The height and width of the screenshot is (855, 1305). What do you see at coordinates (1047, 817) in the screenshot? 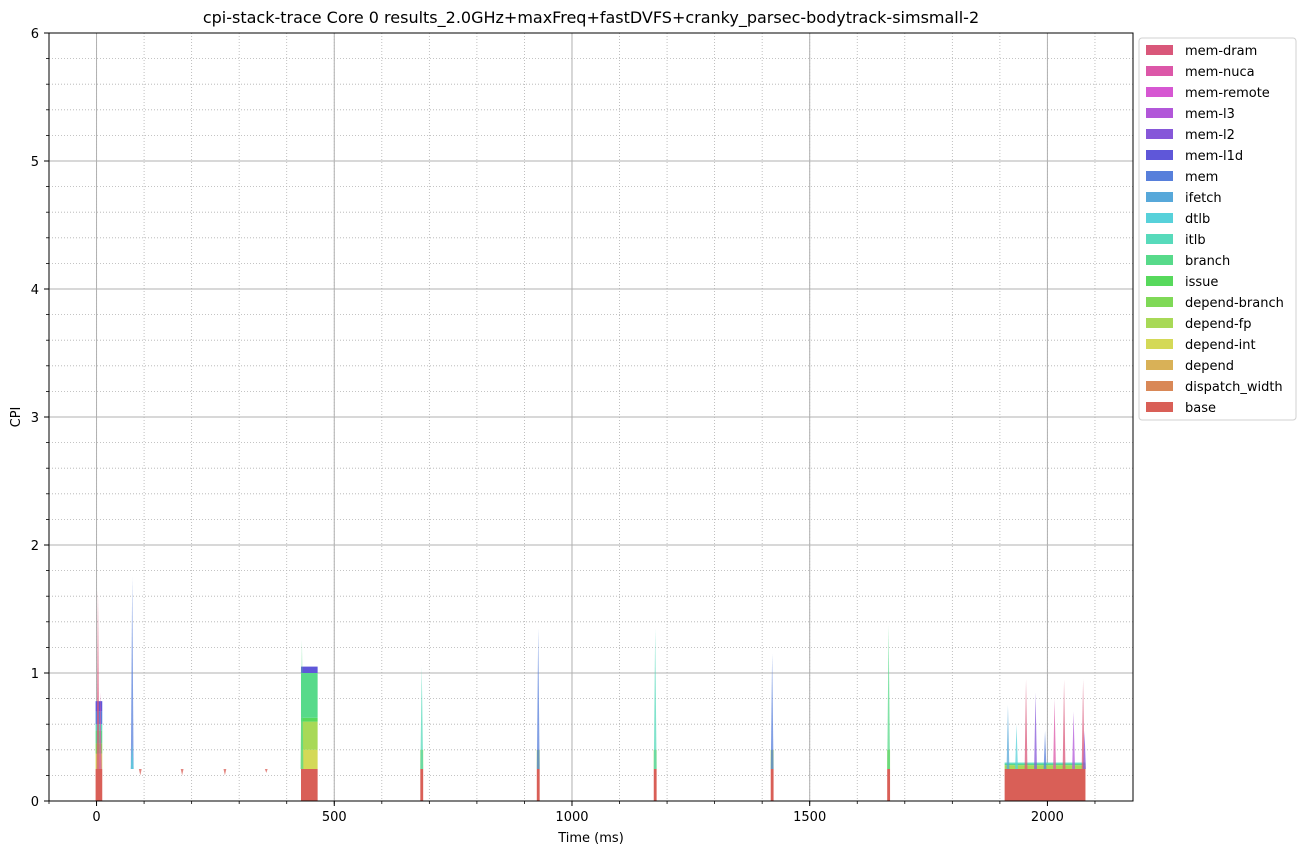
I see `x-tick-label: 2000` at bounding box center [1047, 817].